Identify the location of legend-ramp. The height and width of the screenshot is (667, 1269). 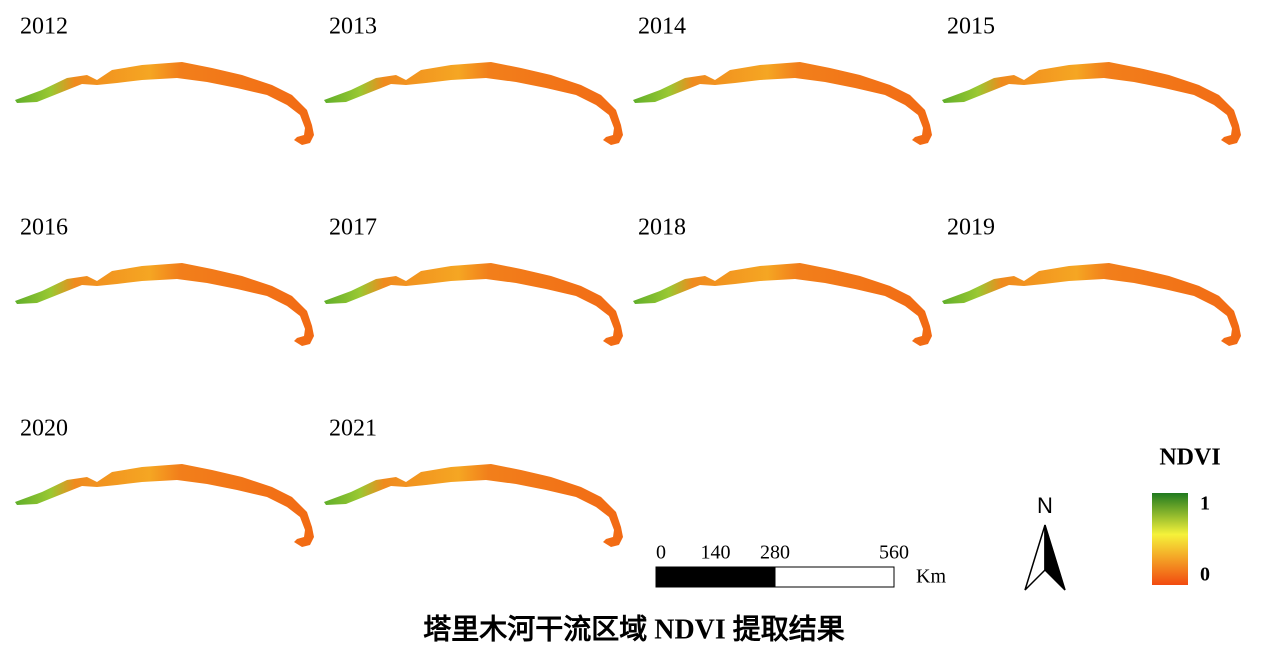
(1170, 539).